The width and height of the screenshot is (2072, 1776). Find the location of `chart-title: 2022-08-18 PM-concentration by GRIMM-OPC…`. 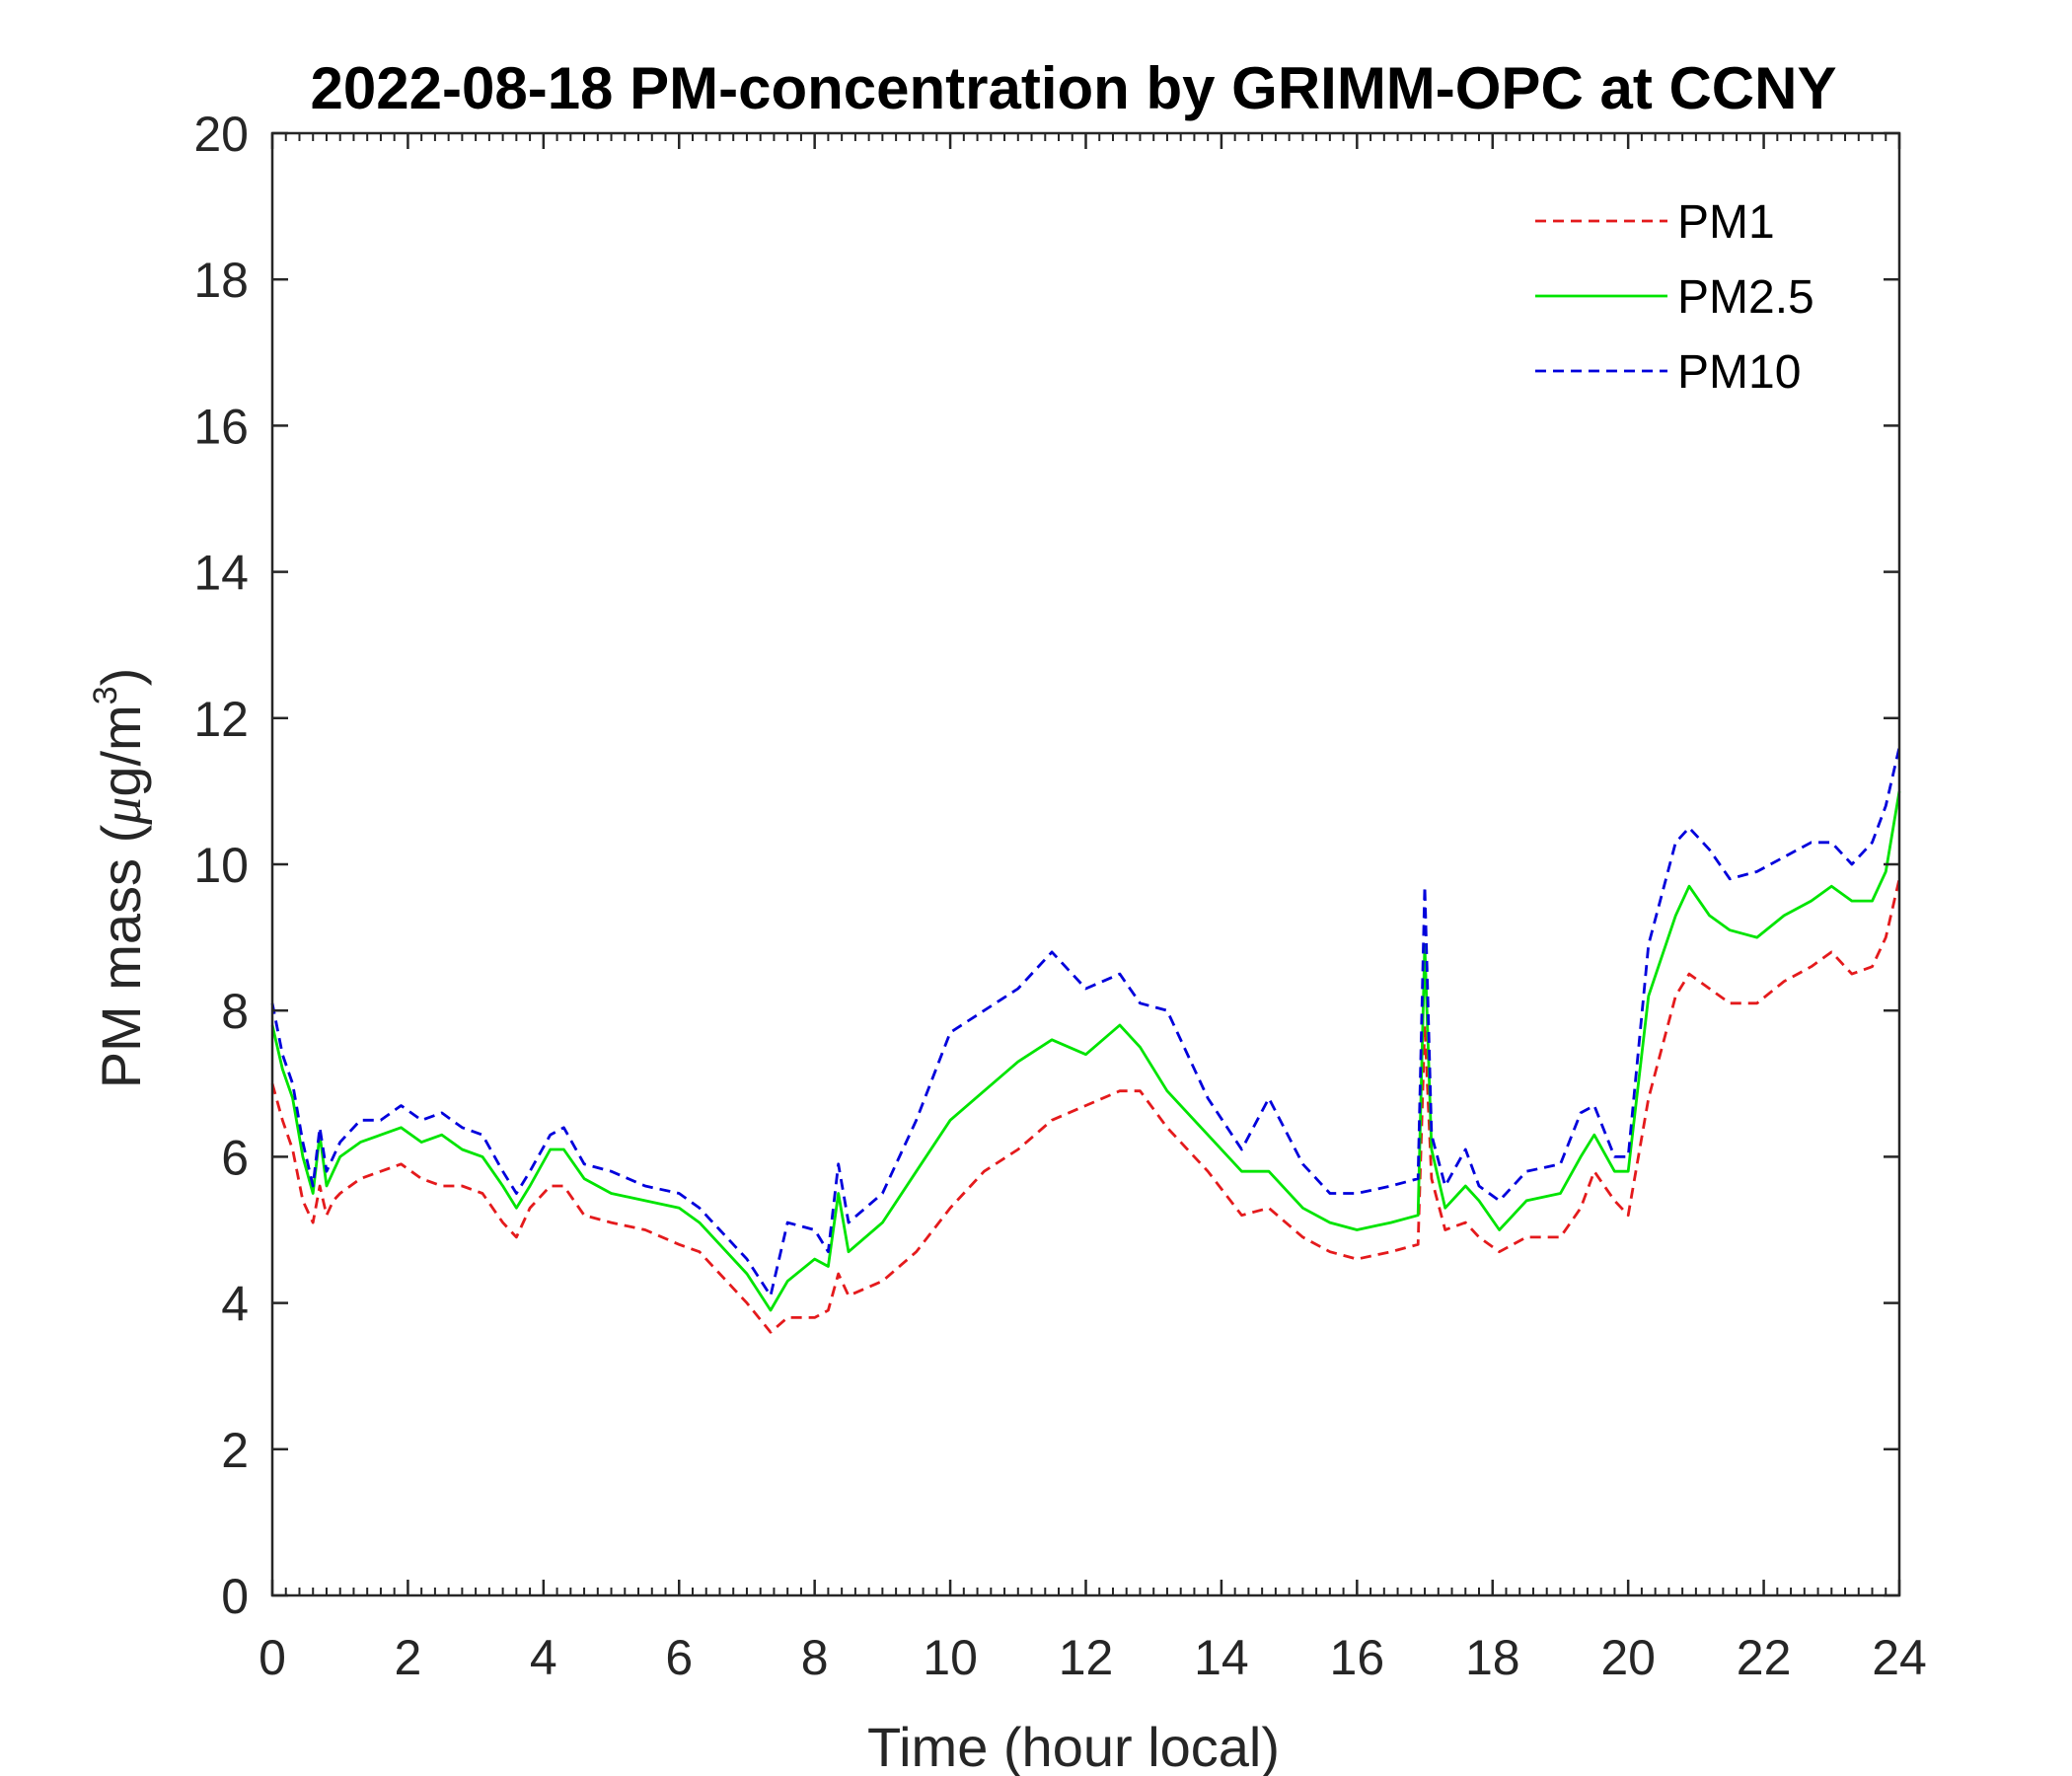

chart-title: 2022-08-18 PM-concentration by GRIMM-OPC… is located at coordinates (1074, 88).